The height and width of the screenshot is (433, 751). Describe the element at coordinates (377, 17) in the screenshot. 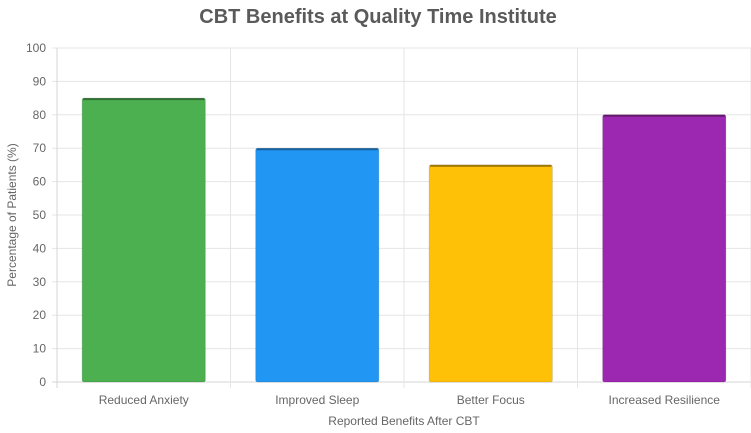

I see `chart-title: CBT Benefits at Quality Time Institute` at that location.